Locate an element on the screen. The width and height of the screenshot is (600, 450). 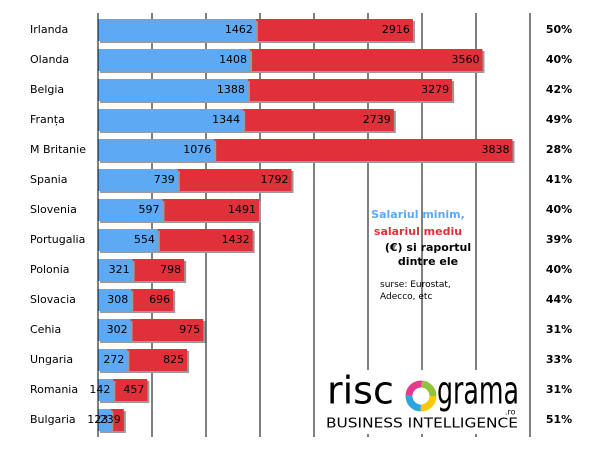
category-label: Cehia is located at coordinates (45, 329).